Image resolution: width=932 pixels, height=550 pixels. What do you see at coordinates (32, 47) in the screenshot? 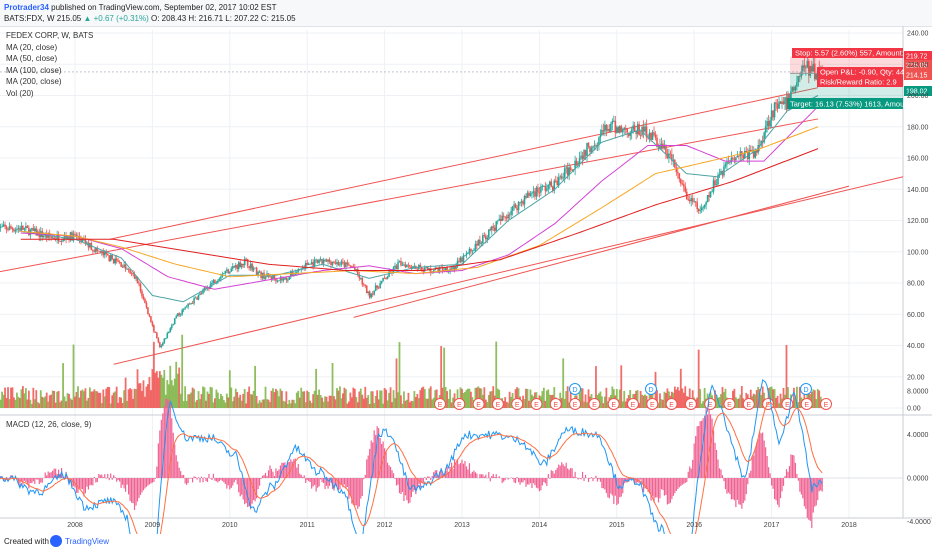
I see `legend-ma20: MA (20, close)` at bounding box center [32, 47].